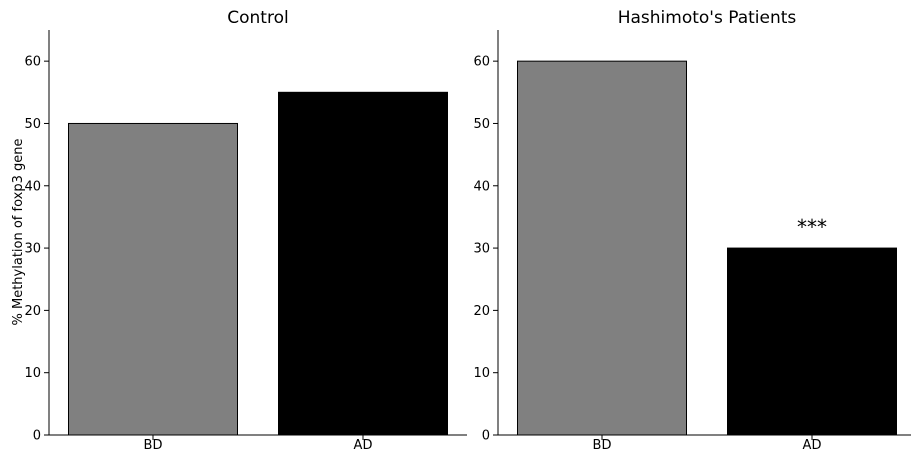  What do you see at coordinates (602, 445) in the screenshot?
I see `hashimoto-x-tick-label-bd: BD` at bounding box center [602, 445].